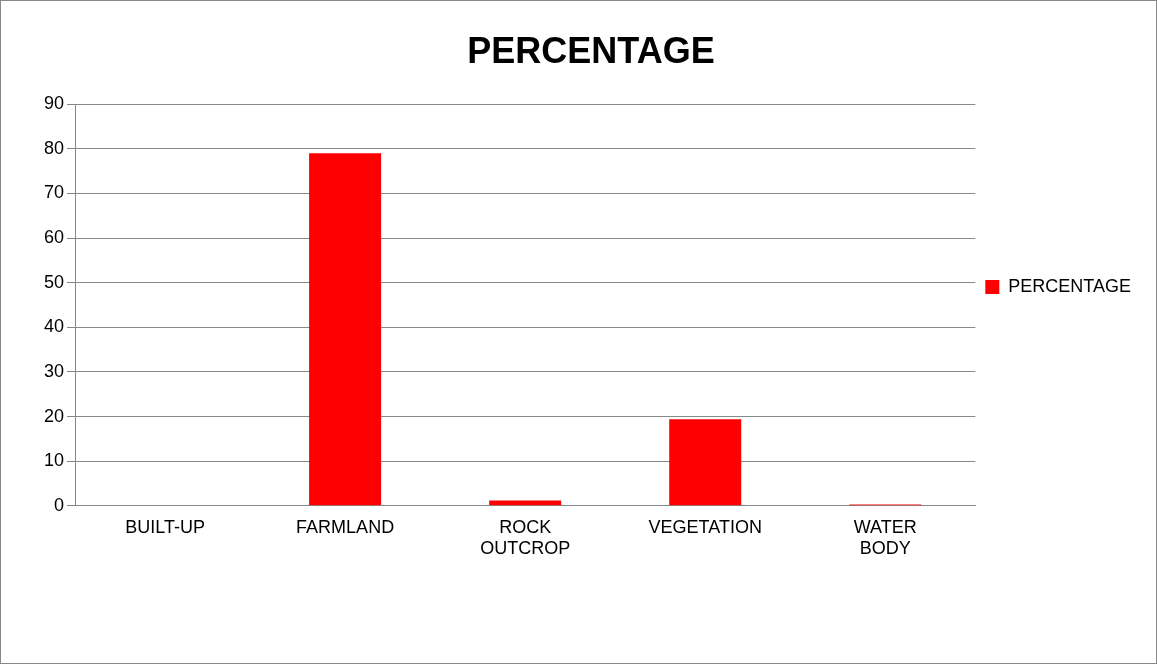 Image resolution: width=1157 pixels, height=664 pixels. Describe the element at coordinates (54, 281) in the screenshot. I see `y-tick-label: 50` at that location.